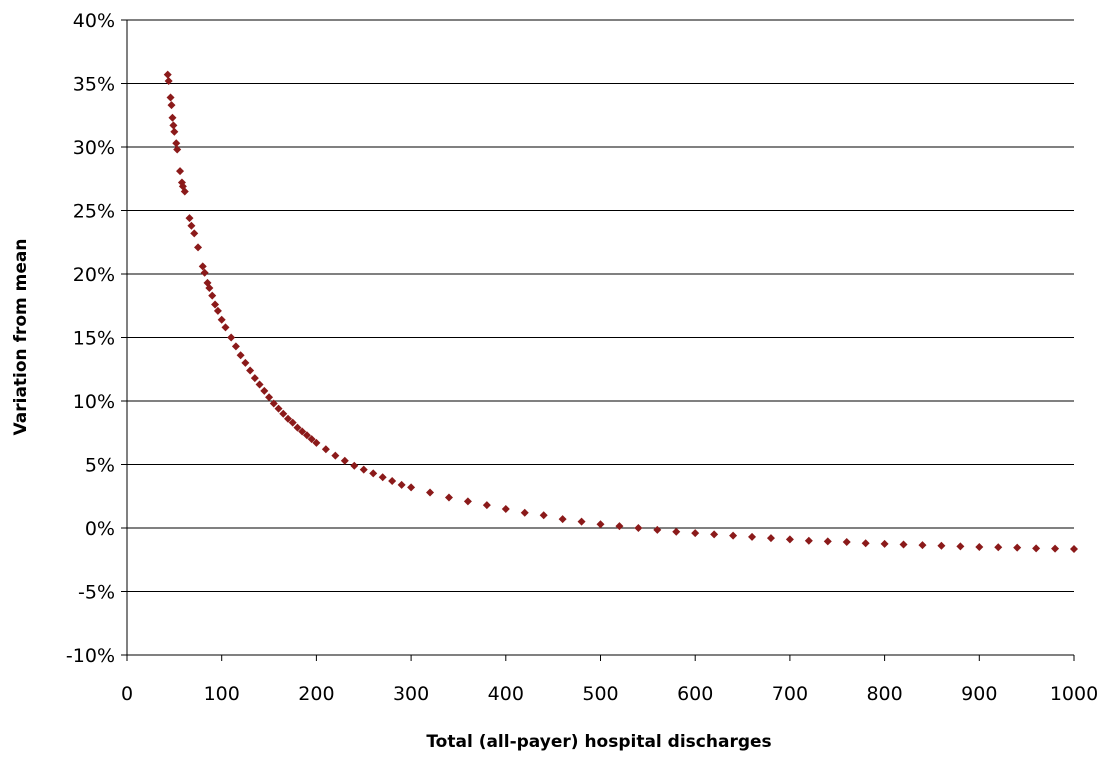  Describe the element at coordinates (100, 466) in the screenshot. I see `y-tick-label: 5%` at that location.